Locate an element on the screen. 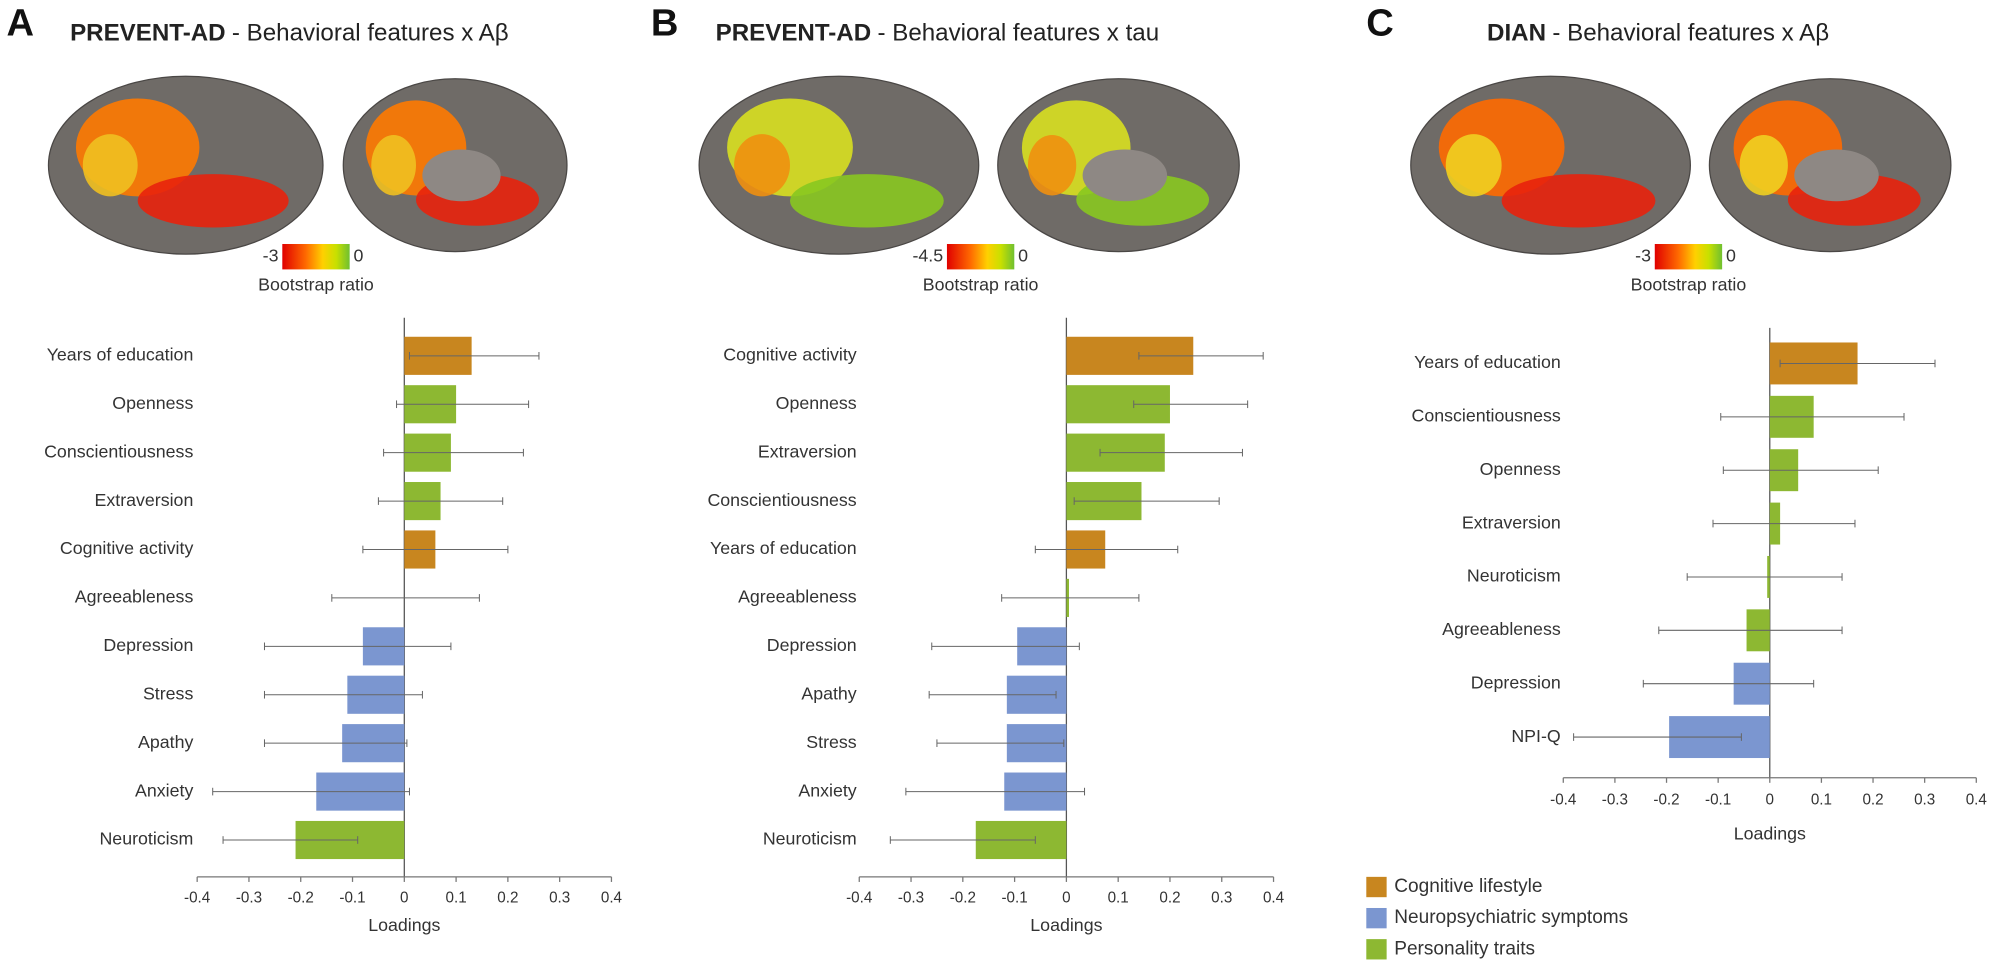  colorbar-tick-label: -3 is located at coordinates (1643, 255).